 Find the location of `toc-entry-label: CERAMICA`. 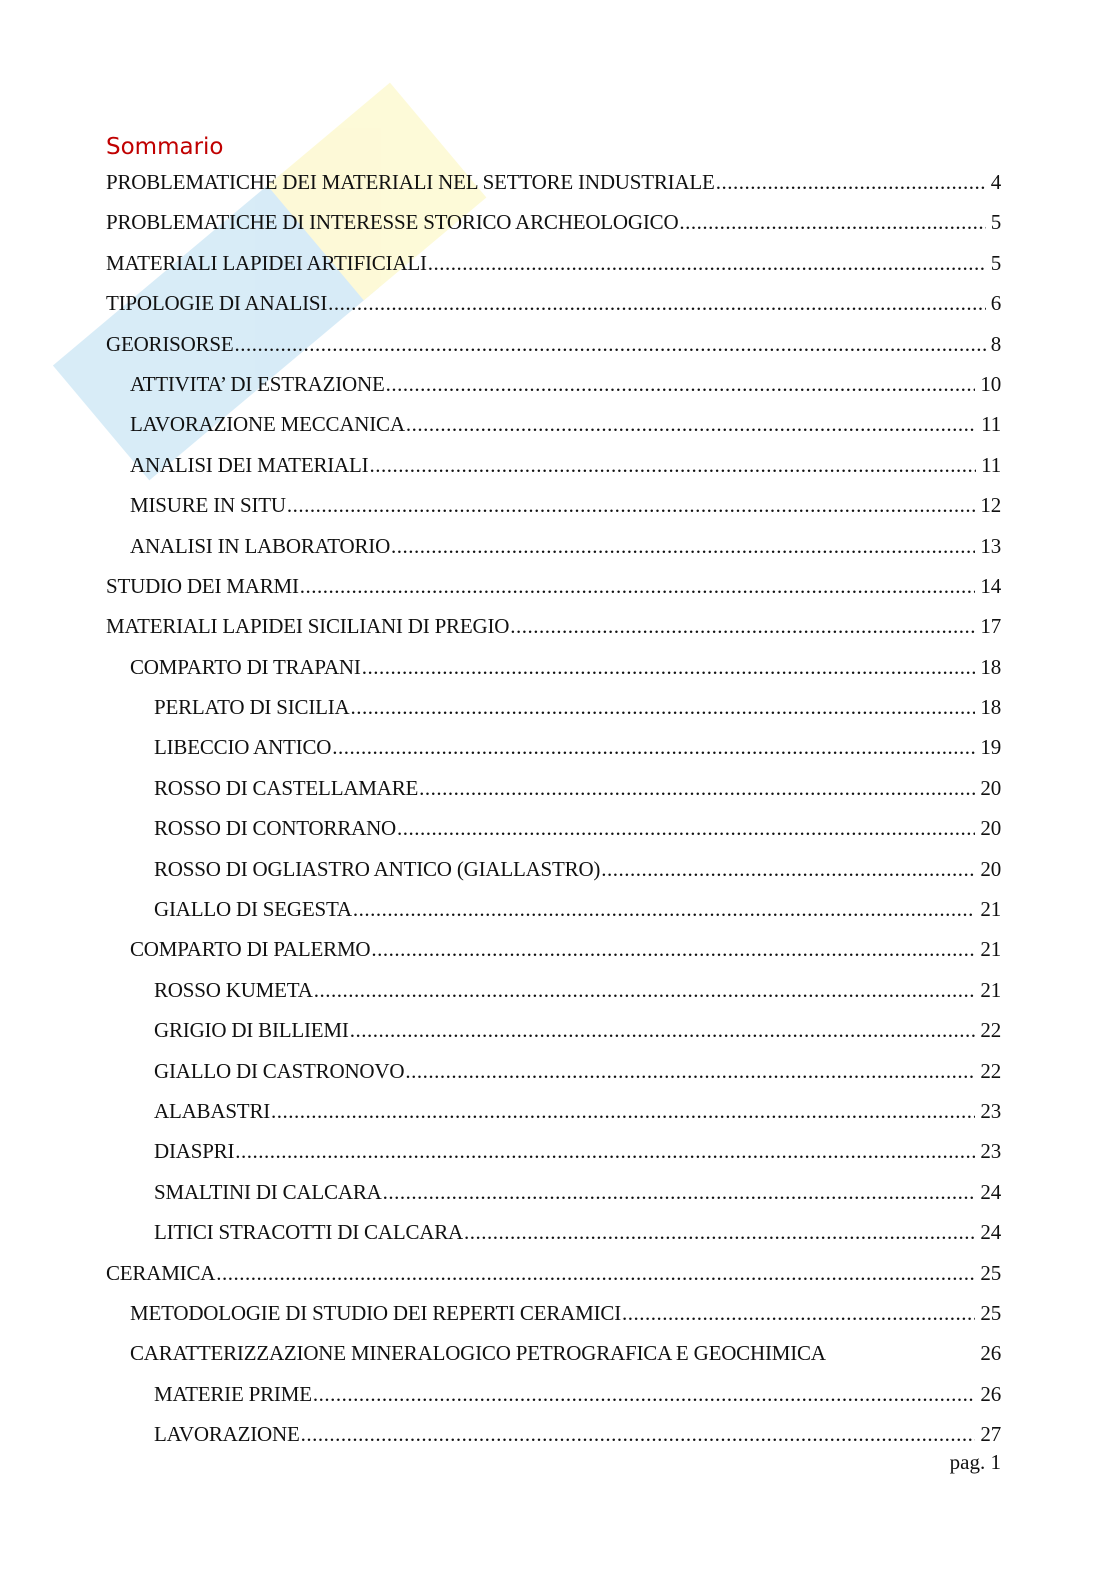

toc-entry-label: CERAMICA is located at coordinates (161, 1272).